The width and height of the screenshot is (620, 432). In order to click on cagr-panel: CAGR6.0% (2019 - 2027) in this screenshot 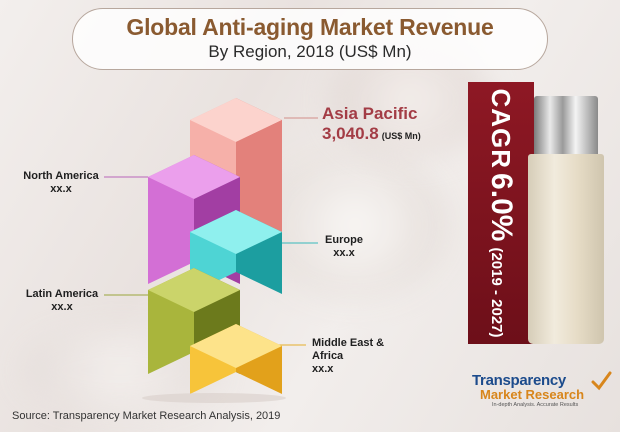, I will do `click(501, 213)`.